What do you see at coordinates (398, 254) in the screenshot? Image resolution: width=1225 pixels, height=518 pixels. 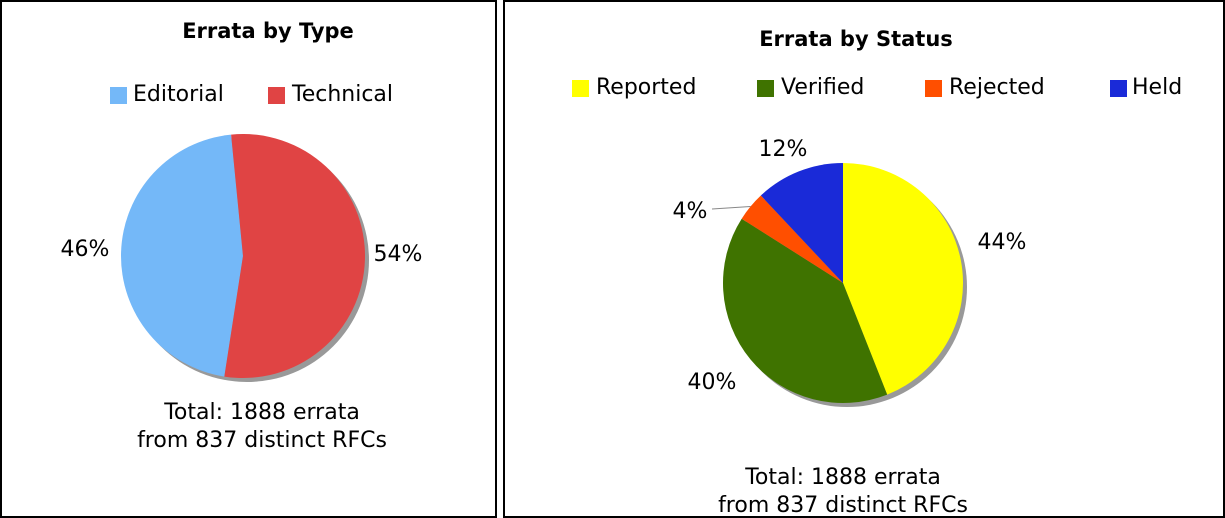 I see `data-label: 54%` at bounding box center [398, 254].